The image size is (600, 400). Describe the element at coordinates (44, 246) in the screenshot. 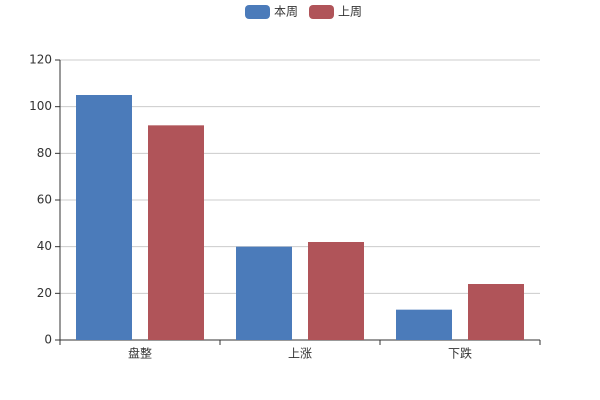

I see `y-tick-label: 40` at that location.